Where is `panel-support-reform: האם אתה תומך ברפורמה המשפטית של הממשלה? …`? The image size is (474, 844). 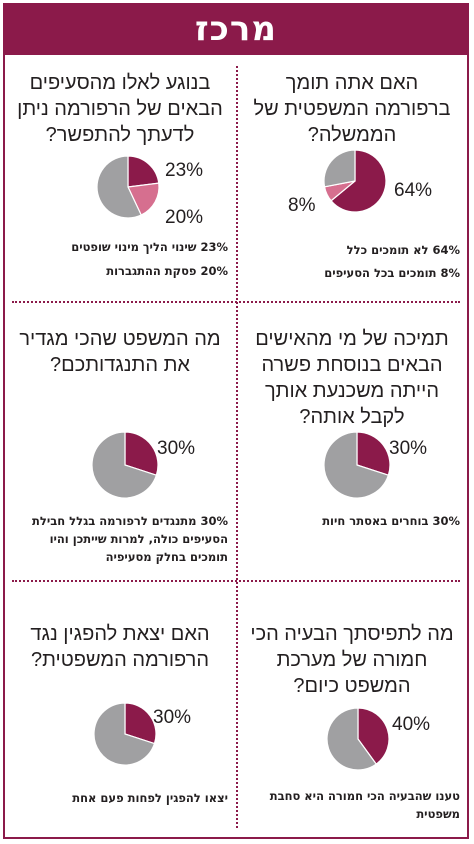
panel-support-reform: האם אתה תומך ברפורמה המשפטית של הממשלה? … is located at coordinates (353, 179).